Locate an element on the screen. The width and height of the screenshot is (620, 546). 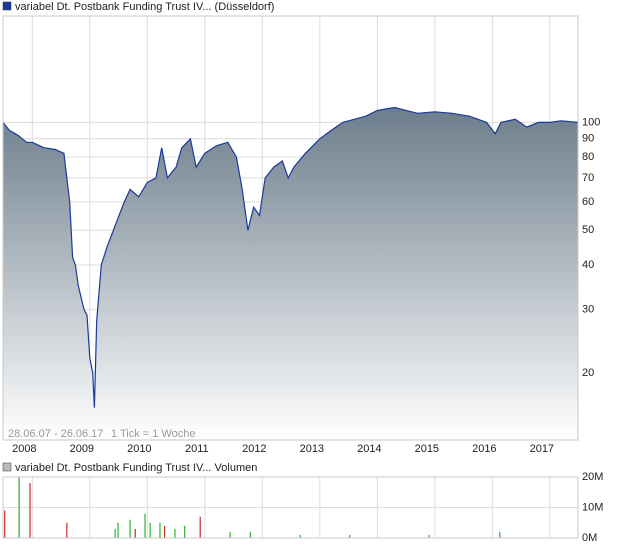
date-range: 28.06.07 - 26.06.17 is located at coordinates (55, 434).